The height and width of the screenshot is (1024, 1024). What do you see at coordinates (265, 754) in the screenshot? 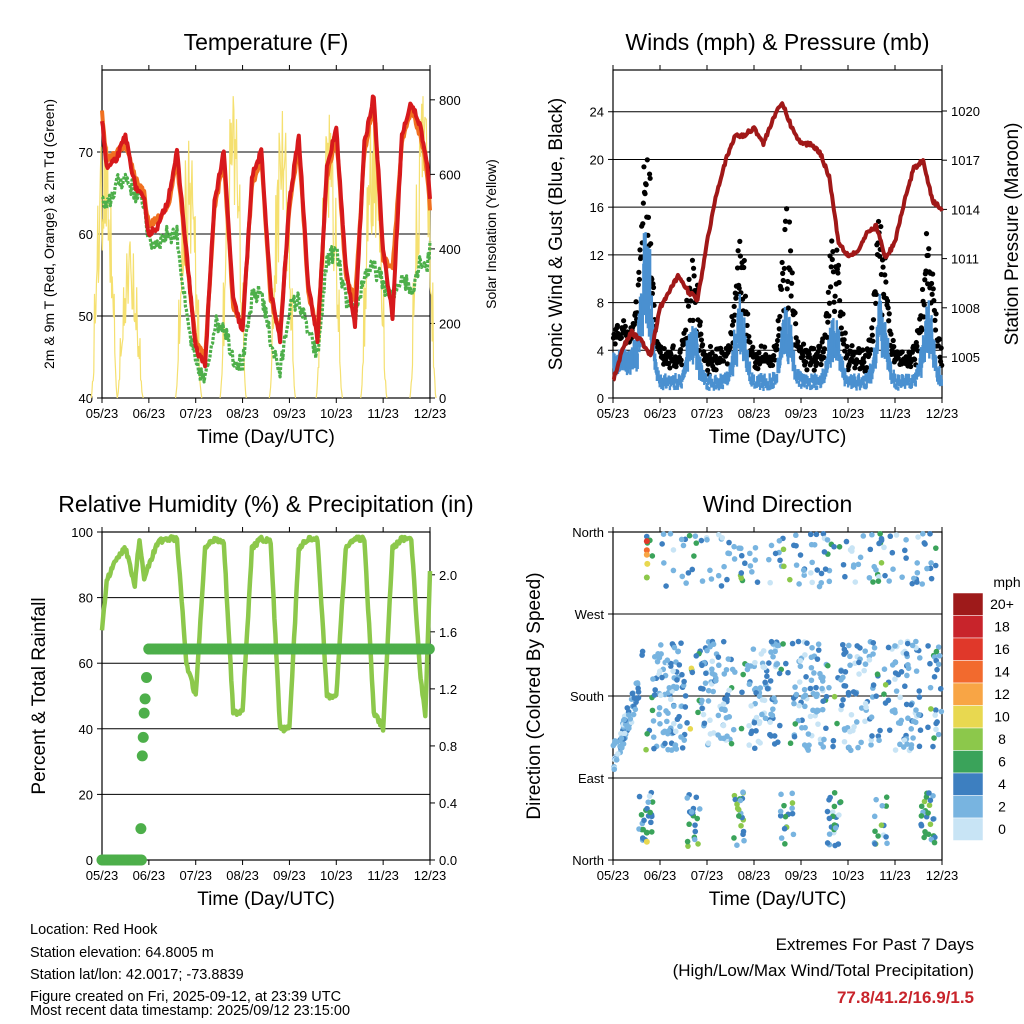
I see `precipitation-points` at bounding box center [265, 754].